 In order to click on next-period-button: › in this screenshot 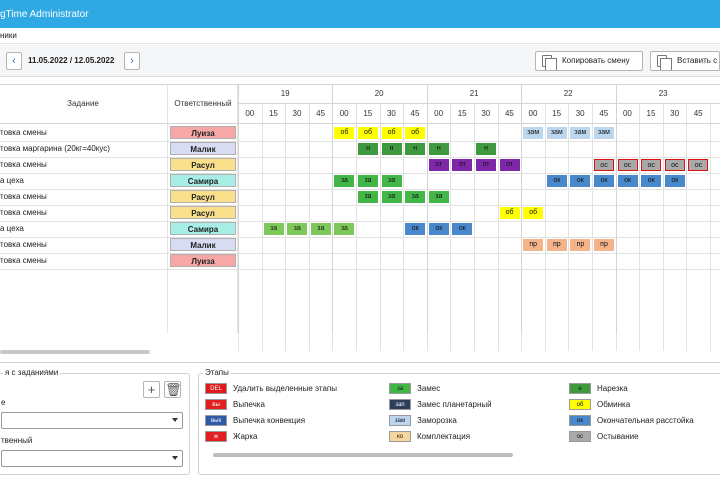, I will do `click(132, 61)`.